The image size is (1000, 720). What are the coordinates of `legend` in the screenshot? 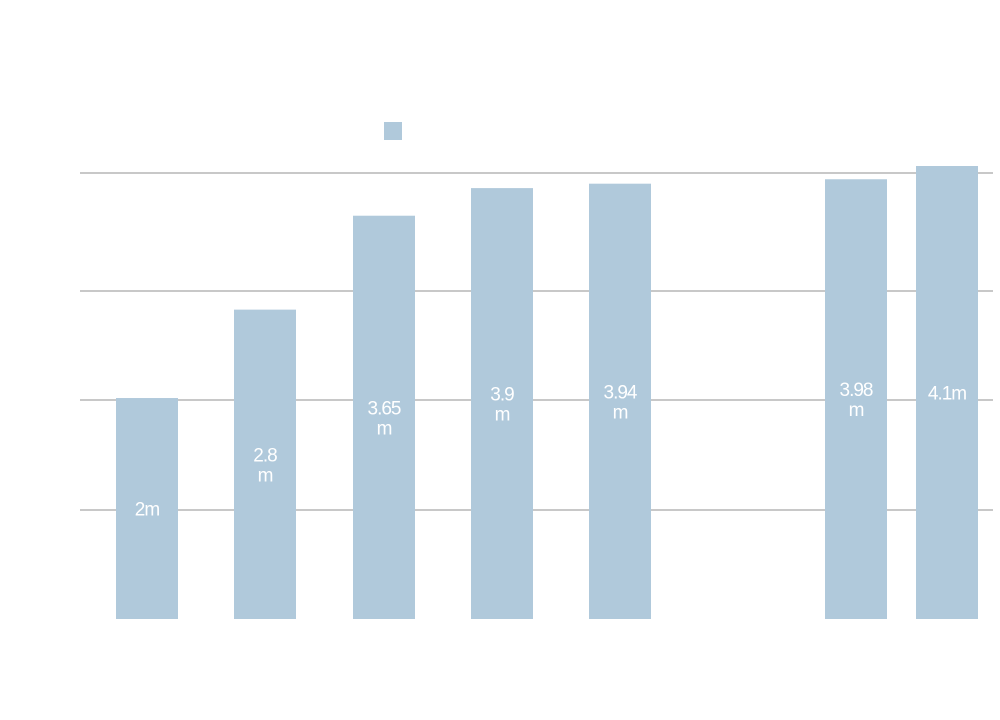 It's located at (393, 131).